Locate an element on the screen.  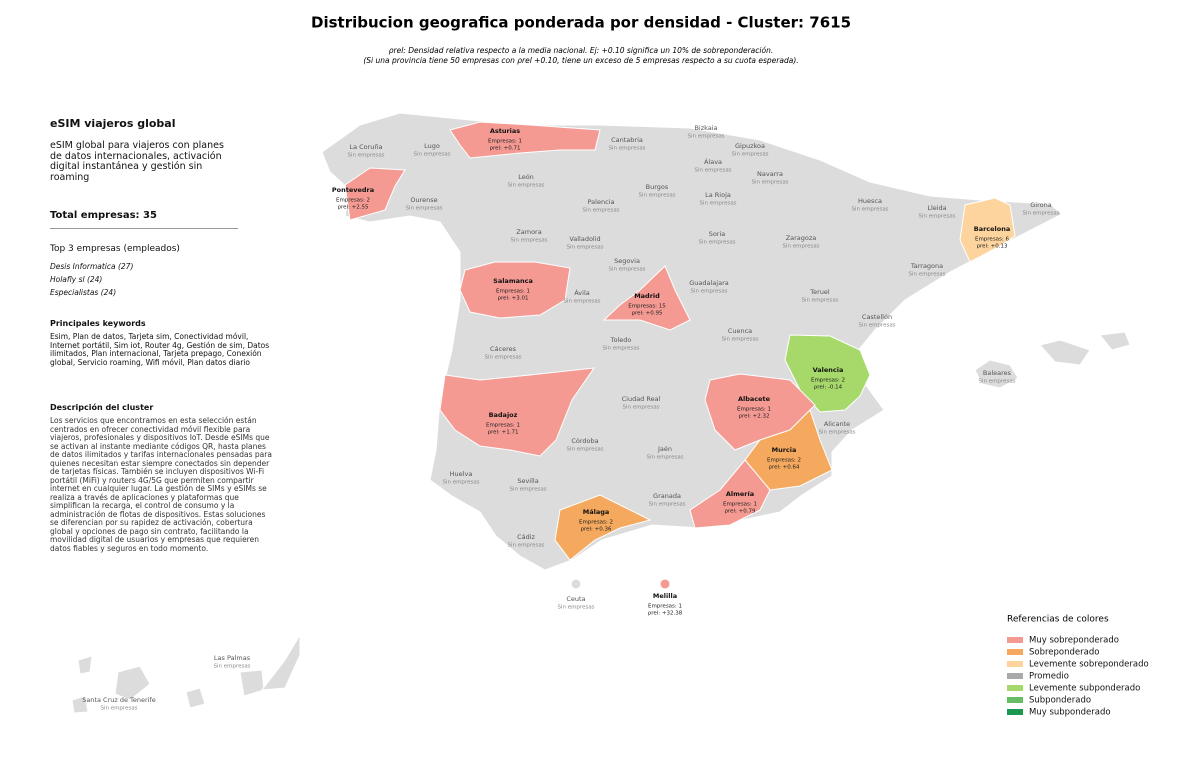
province-name: Álava is located at coordinates (713, 161).